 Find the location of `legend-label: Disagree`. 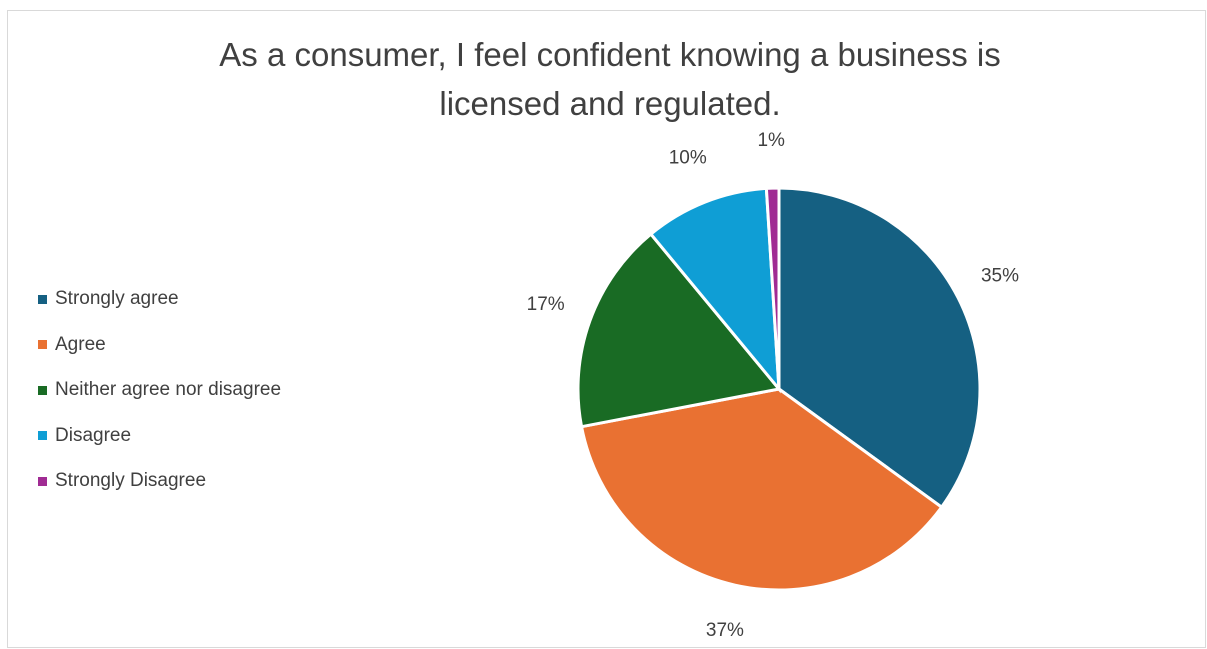

legend-label: Disagree is located at coordinates (93, 435).